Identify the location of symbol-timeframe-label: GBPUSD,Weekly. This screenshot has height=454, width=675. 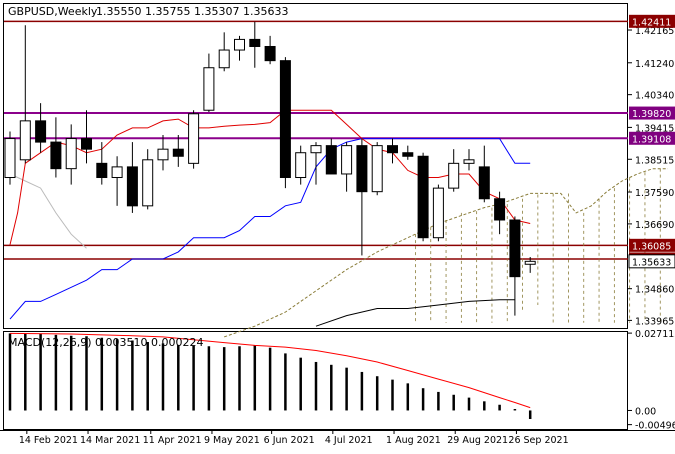
(53, 11).